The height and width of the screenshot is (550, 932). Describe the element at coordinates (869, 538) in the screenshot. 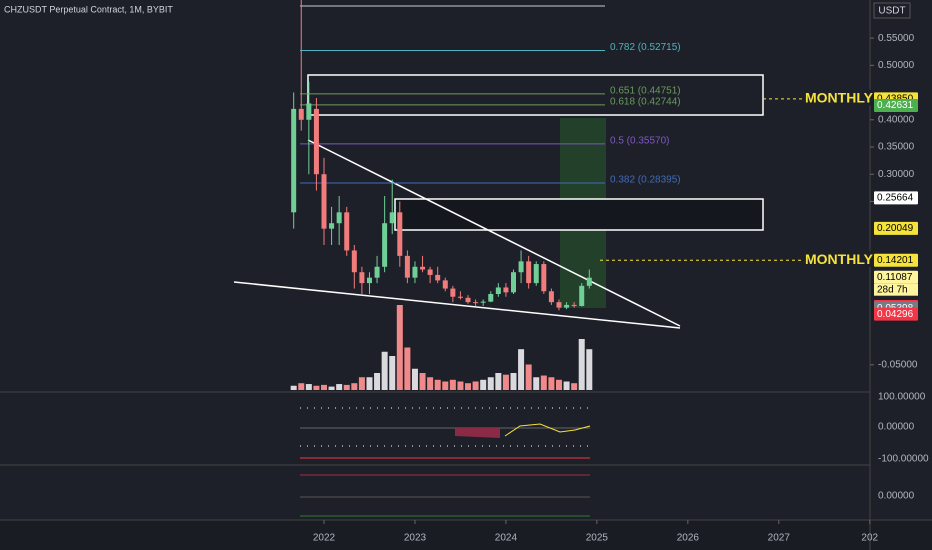

I see `x-tick-label: 202` at that location.